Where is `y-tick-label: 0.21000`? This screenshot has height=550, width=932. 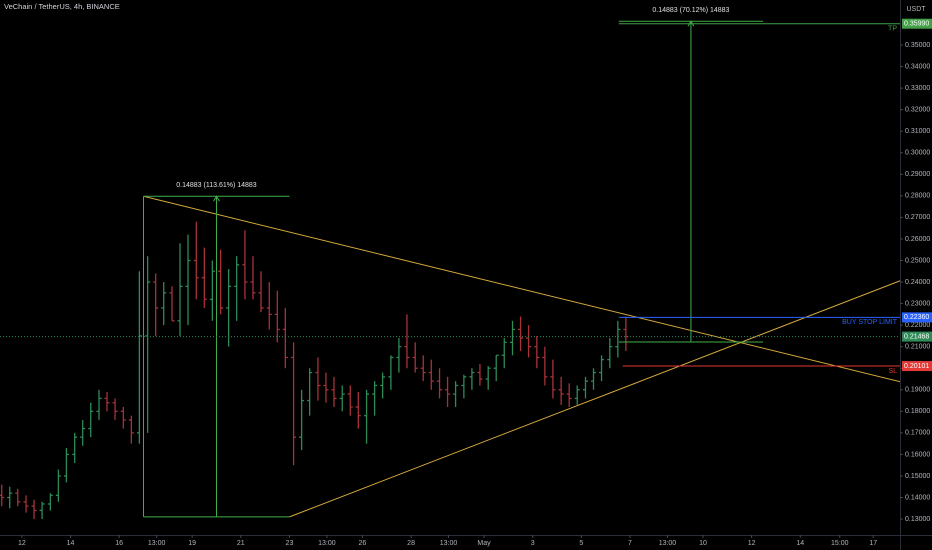
y-tick-label: 0.21000 is located at coordinates (917, 347).